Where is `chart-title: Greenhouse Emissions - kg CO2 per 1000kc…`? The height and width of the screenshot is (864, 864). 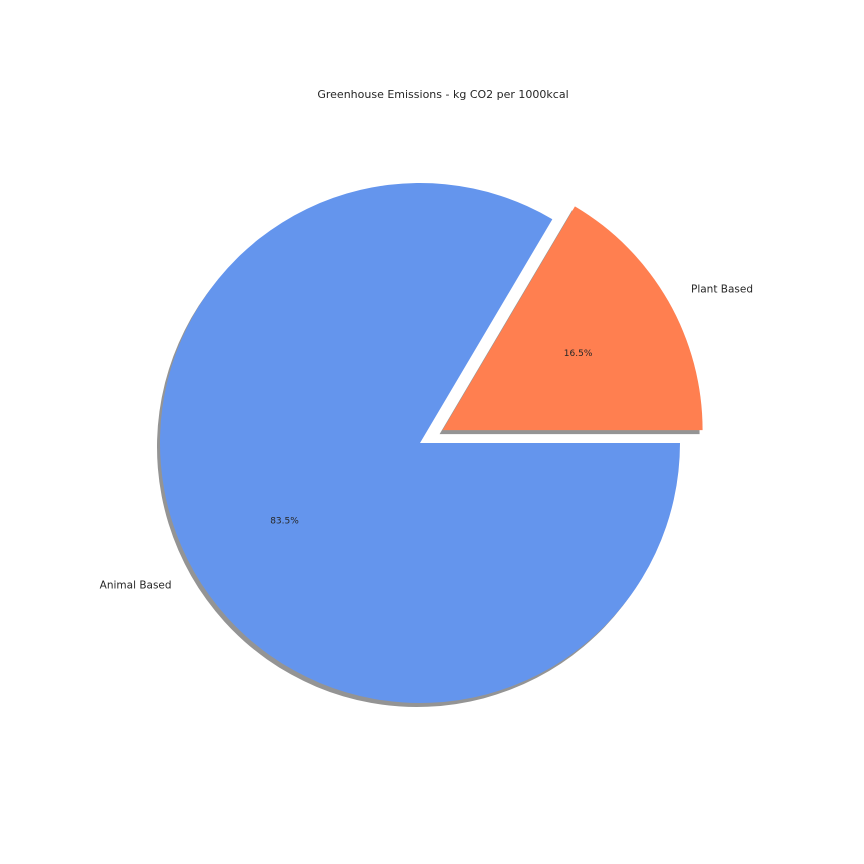 chart-title: Greenhouse Emissions - kg CO2 per 1000kc… is located at coordinates (442, 94).